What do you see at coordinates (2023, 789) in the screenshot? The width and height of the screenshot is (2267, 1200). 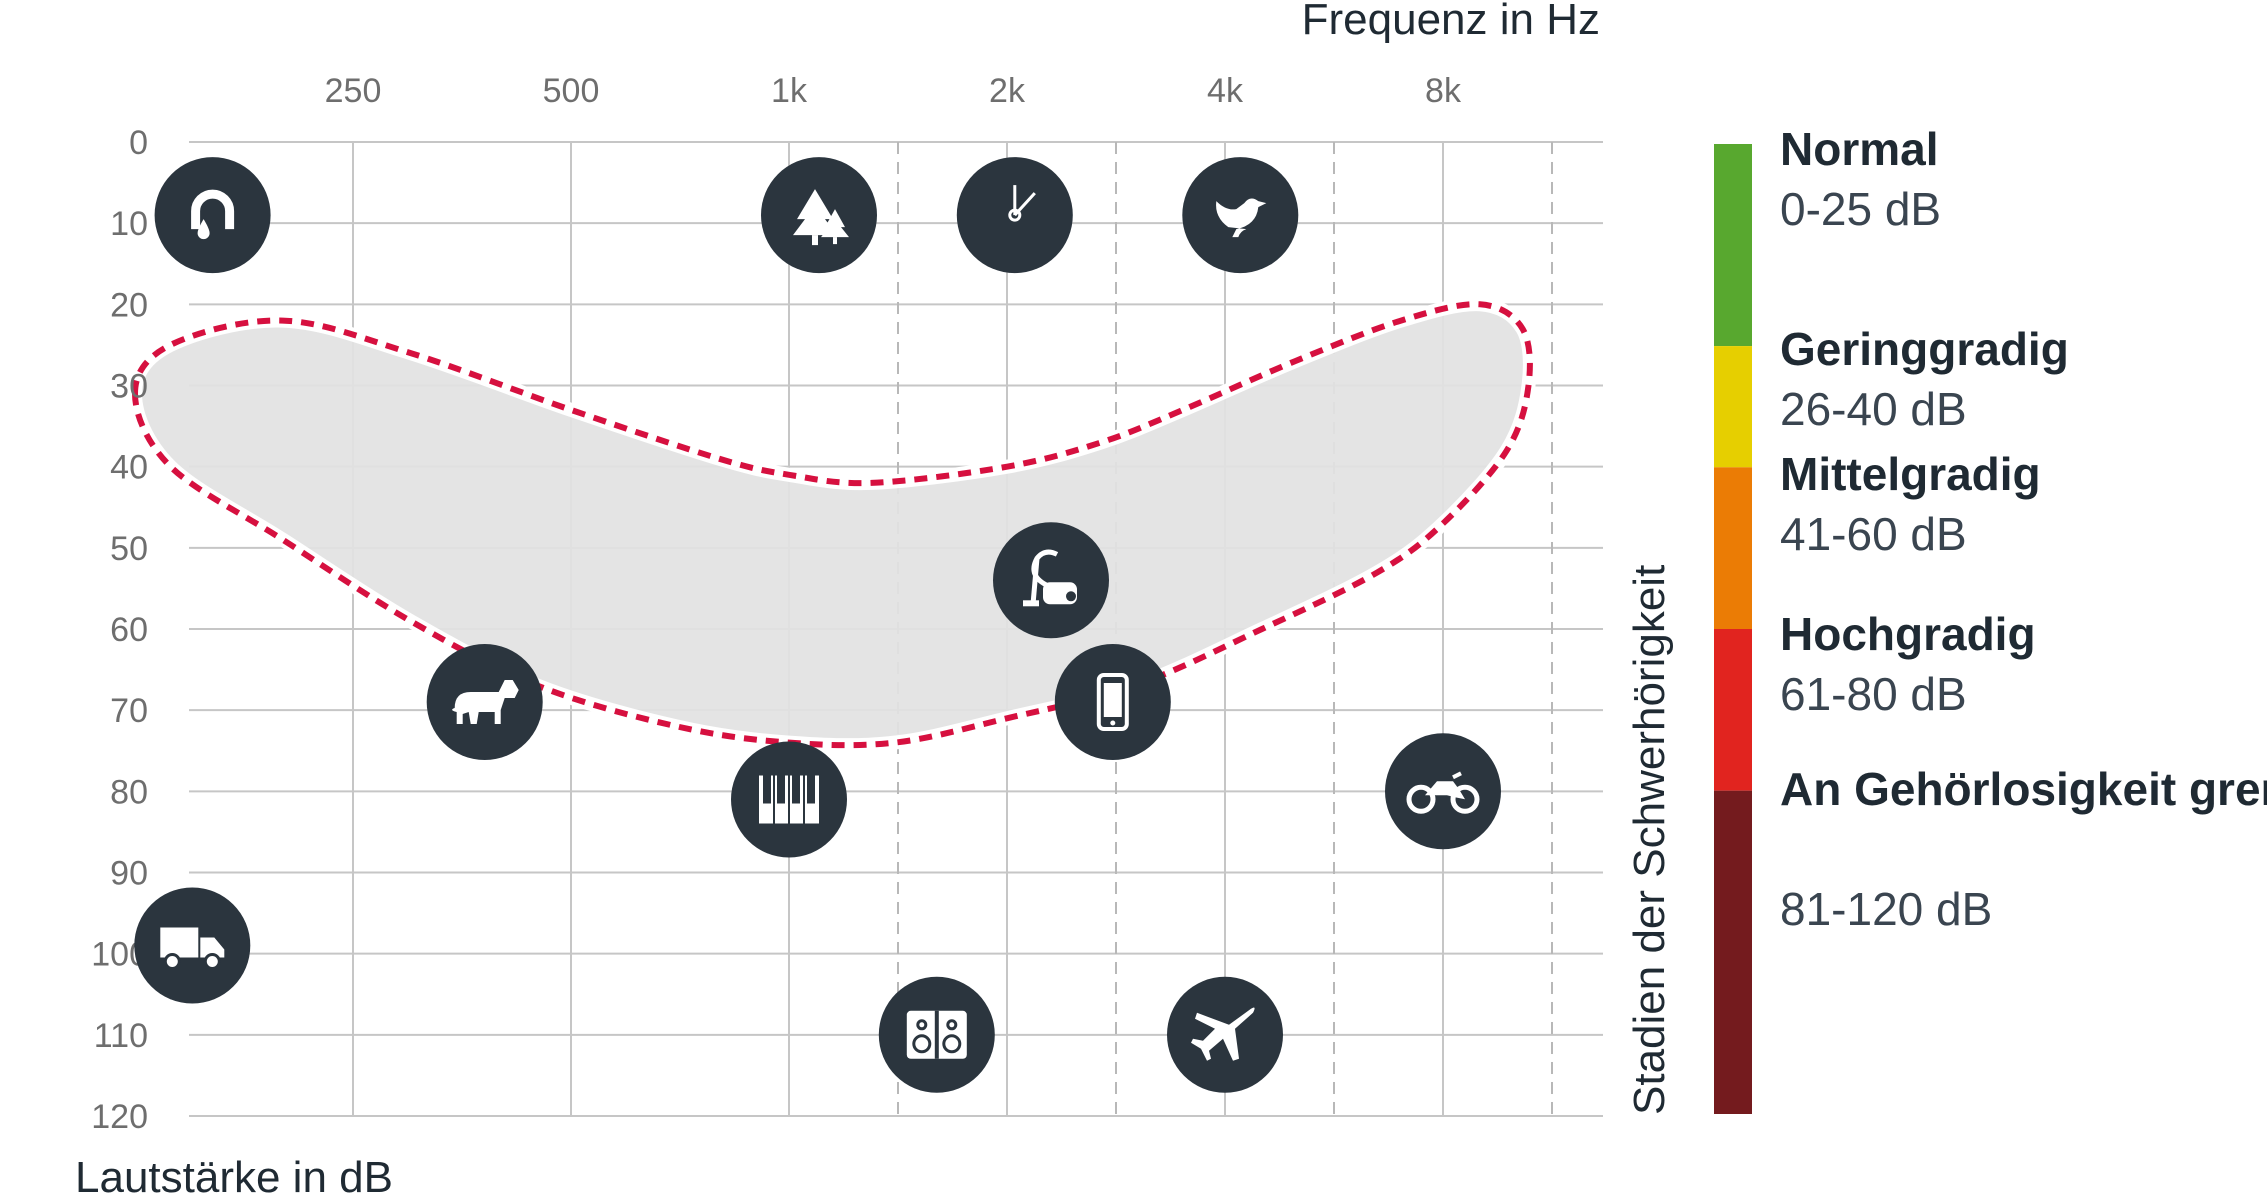 I see `legend-item-name: An Gehörlosigkeit grenzend` at bounding box center [2023, 789].